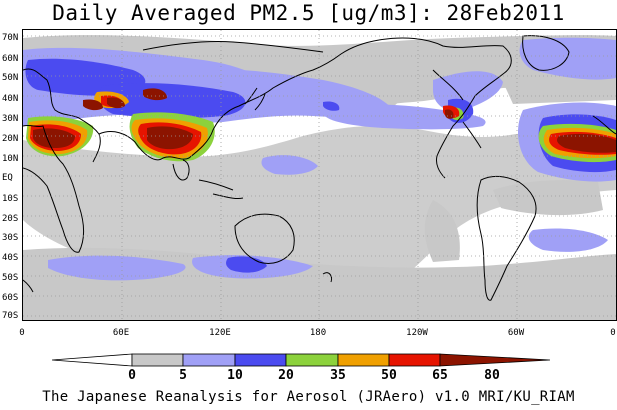 Image resolution: width=617 pixels, height=410 pixels. What do you see at coordinates (10, 99) in the screenshot?
I see `lat-label-40n: 40N` at bounding box center [10, 99].